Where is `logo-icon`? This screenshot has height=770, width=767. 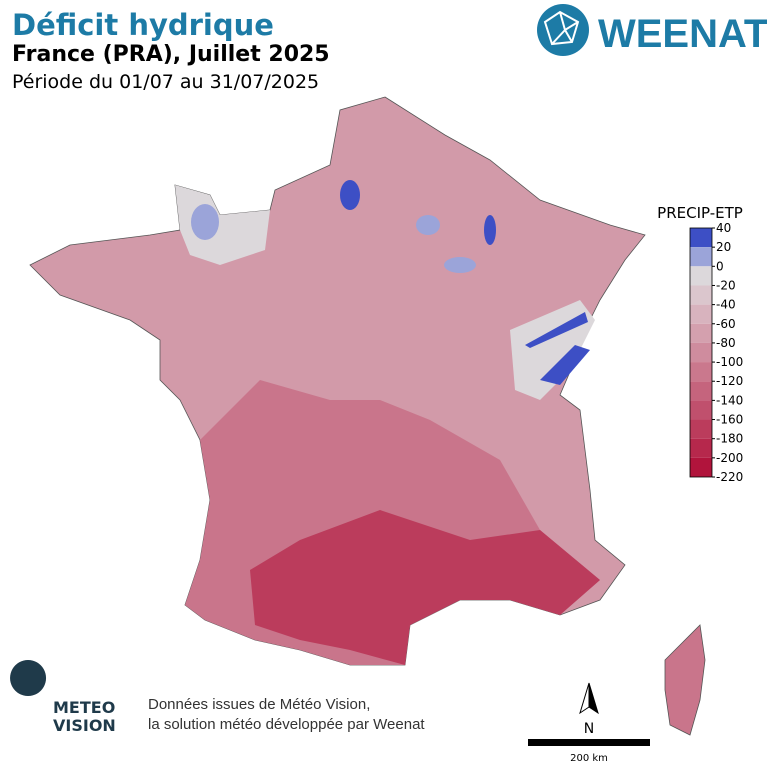 logo-icon is located at coordinates (563, 30).